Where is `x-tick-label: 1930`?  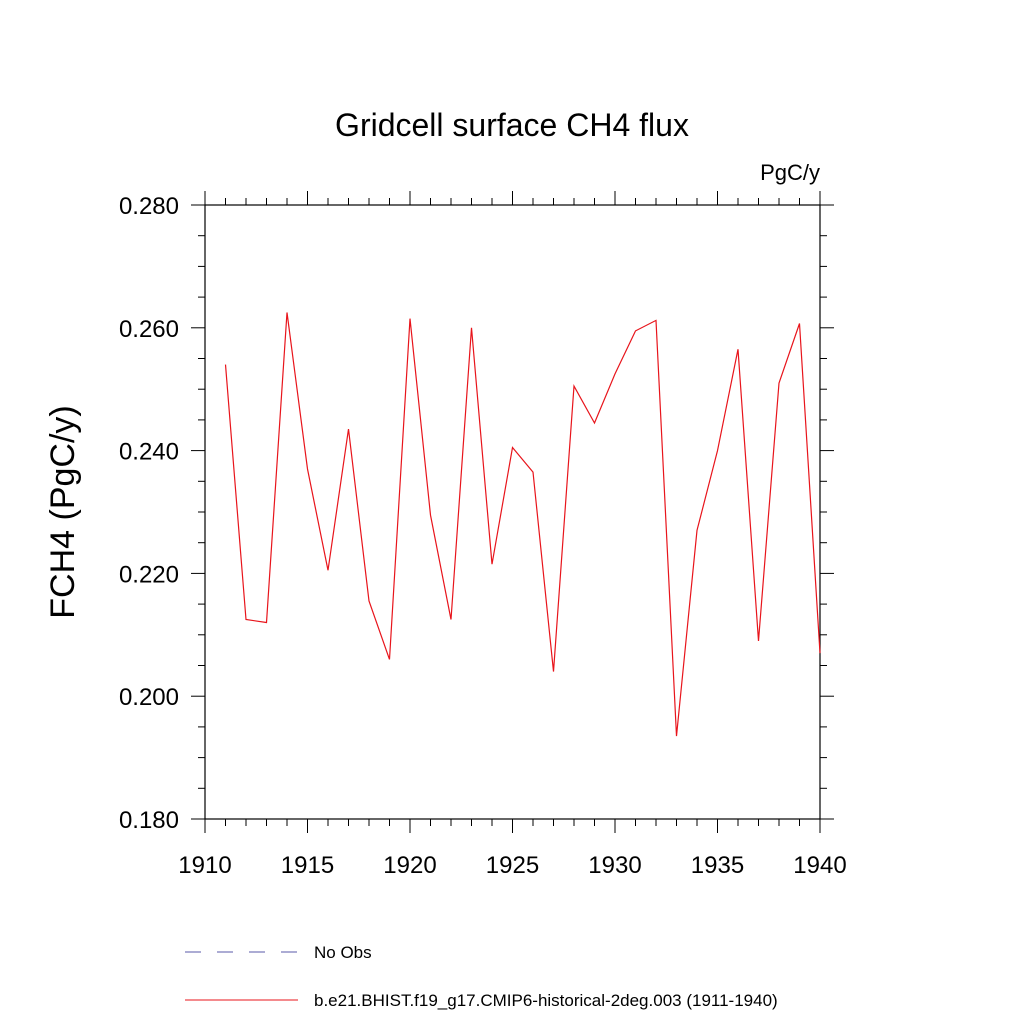 x-tick-label: 1930 is located at coordinates (614, 865).